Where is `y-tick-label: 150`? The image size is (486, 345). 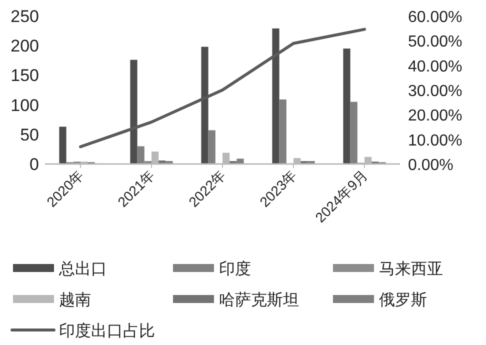 y-tick-label: 150 is located at coordinates (24, 76).